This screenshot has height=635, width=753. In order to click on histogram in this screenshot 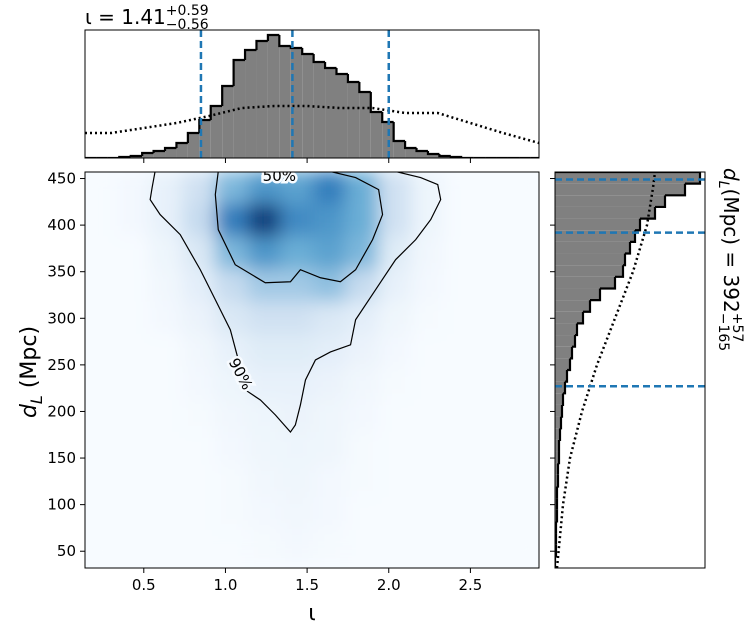, I will do `click(628, 370)`.